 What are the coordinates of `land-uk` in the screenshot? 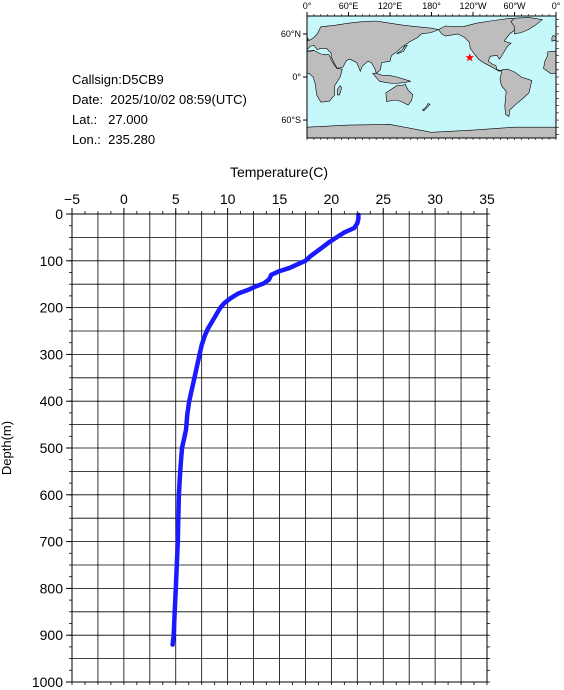 It's located at (553, 38).